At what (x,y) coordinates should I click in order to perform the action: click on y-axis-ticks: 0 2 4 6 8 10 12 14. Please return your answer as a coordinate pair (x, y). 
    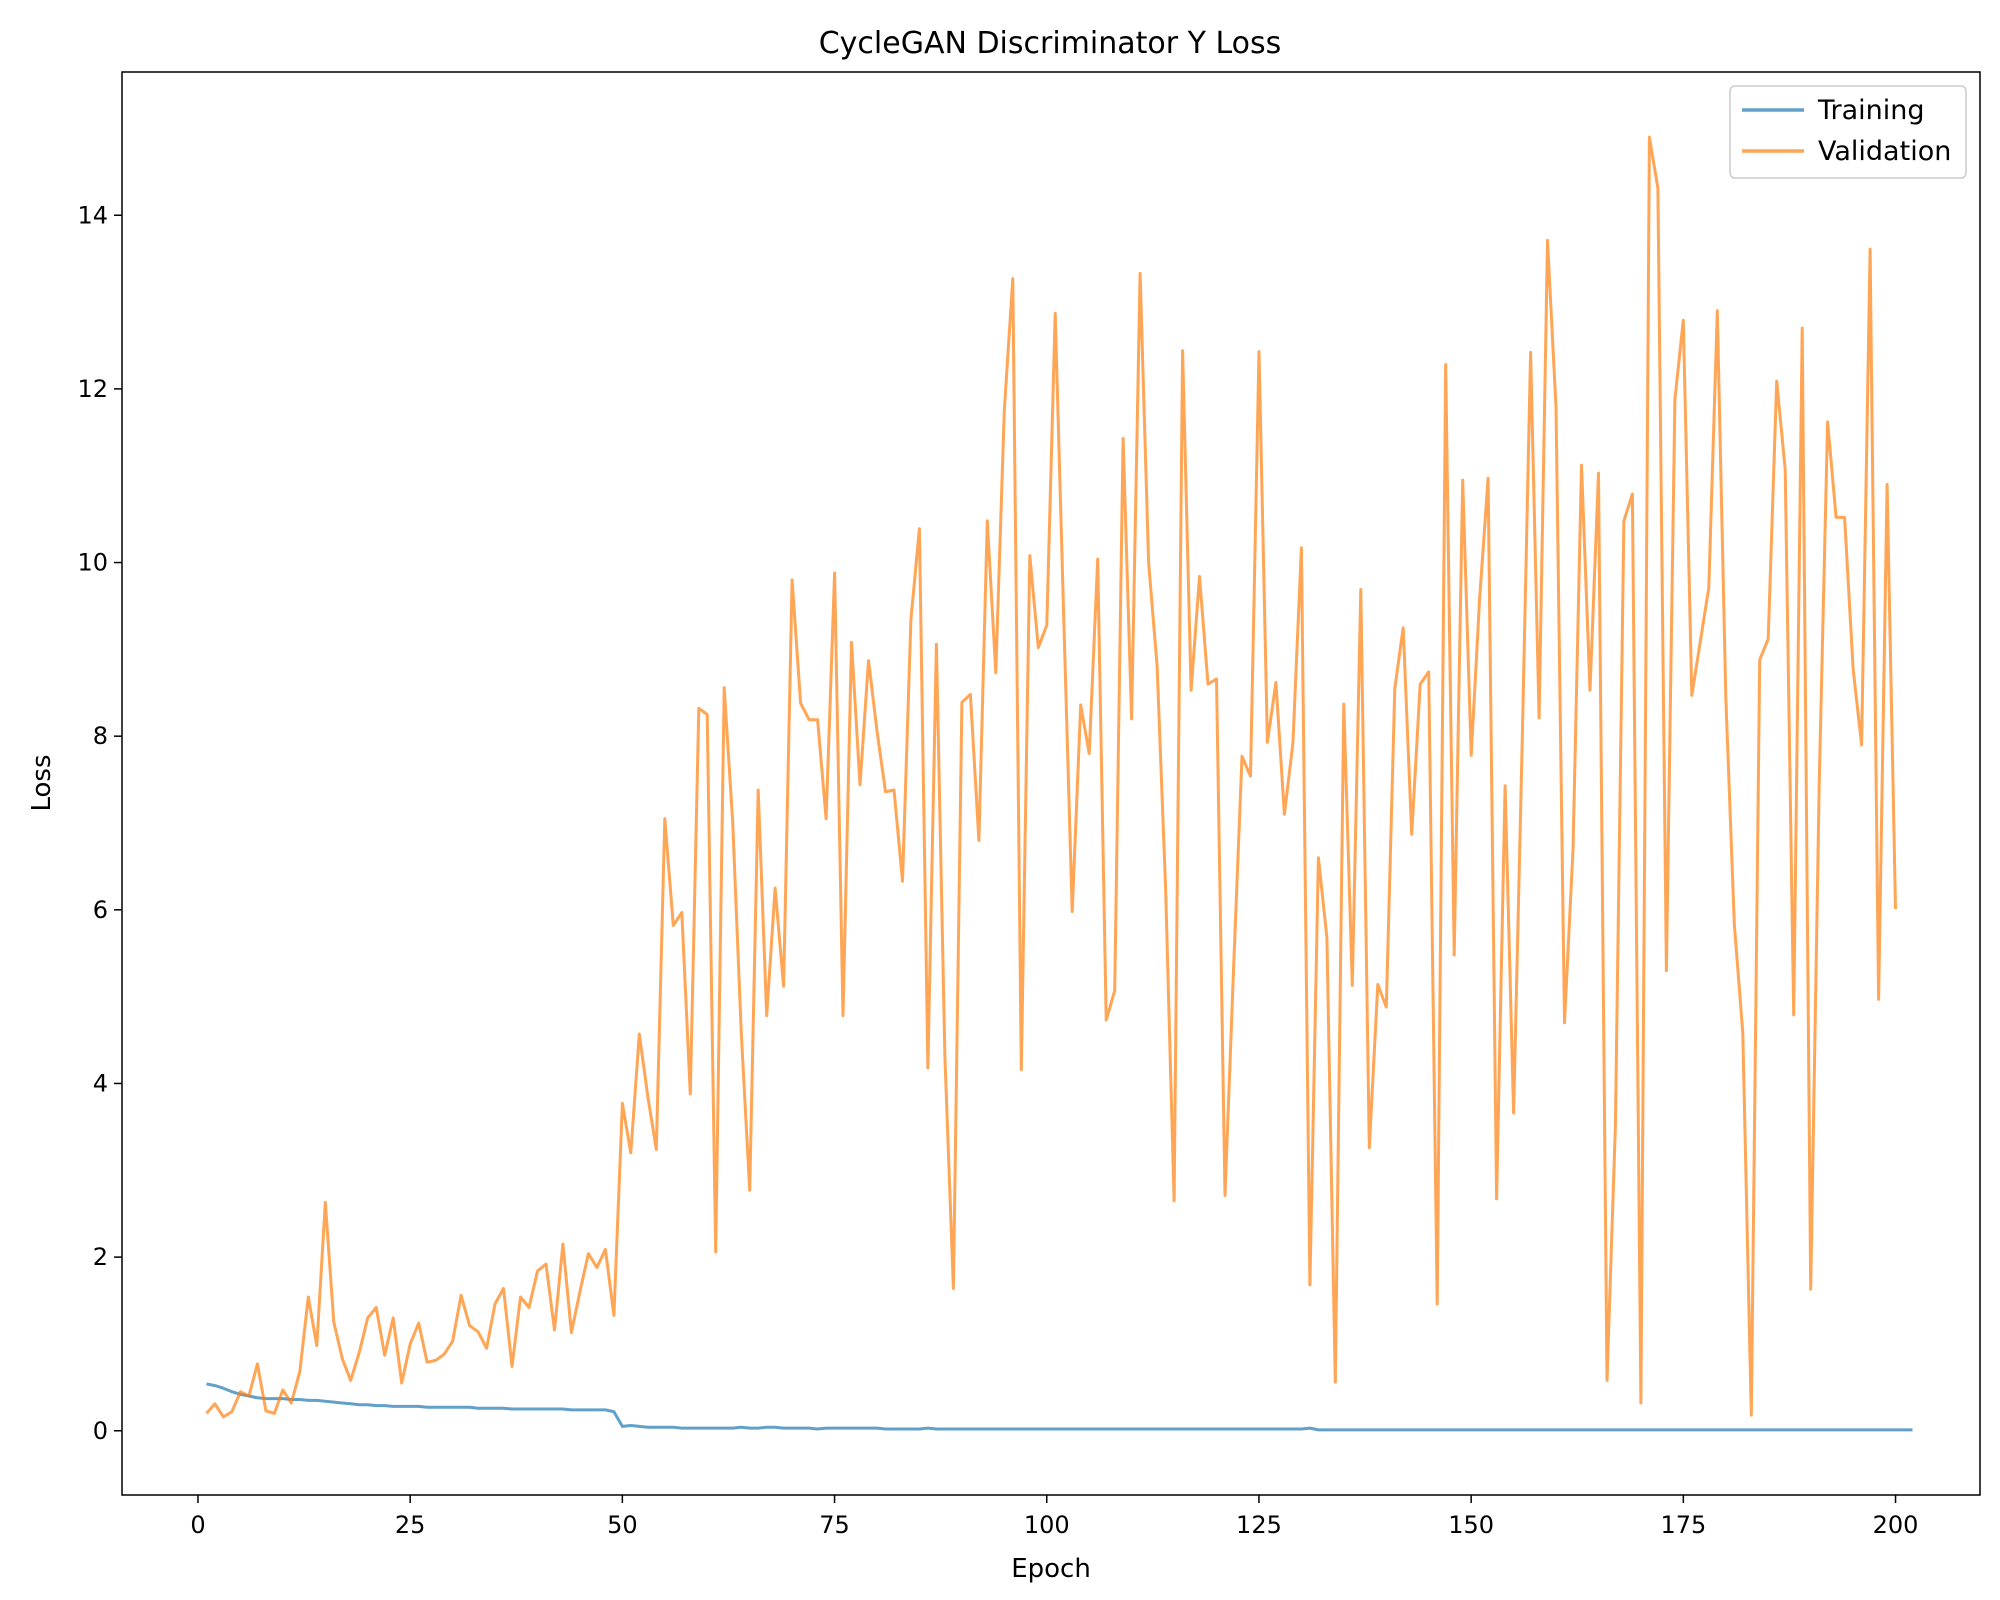
    Looking at the image, I should click on (99, 823).